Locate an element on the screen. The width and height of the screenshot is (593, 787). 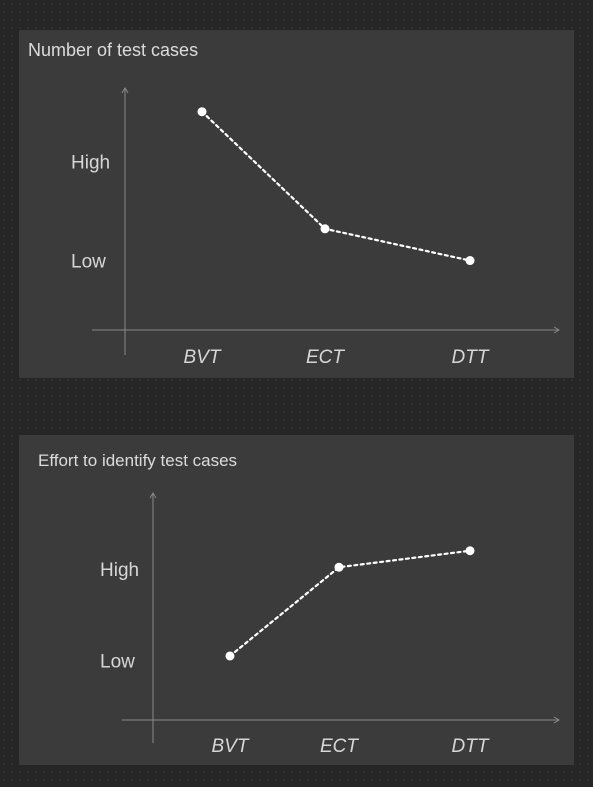
chart-title: Effort to identify test cases is located at coordinates (138, 460).